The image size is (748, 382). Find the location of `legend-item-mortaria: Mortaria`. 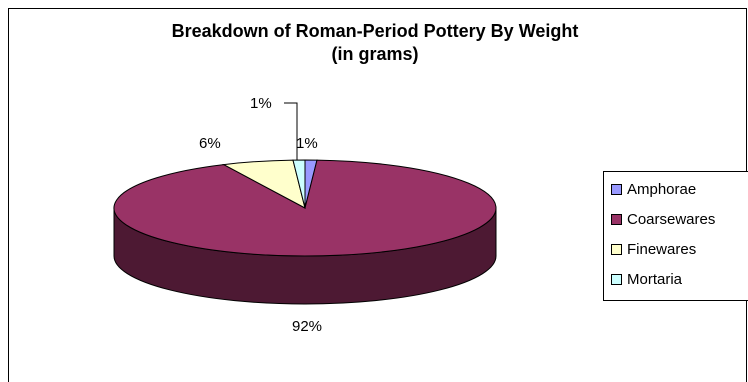

legend-item-mortaria: Mortaria is located at coordinates (646, 279).